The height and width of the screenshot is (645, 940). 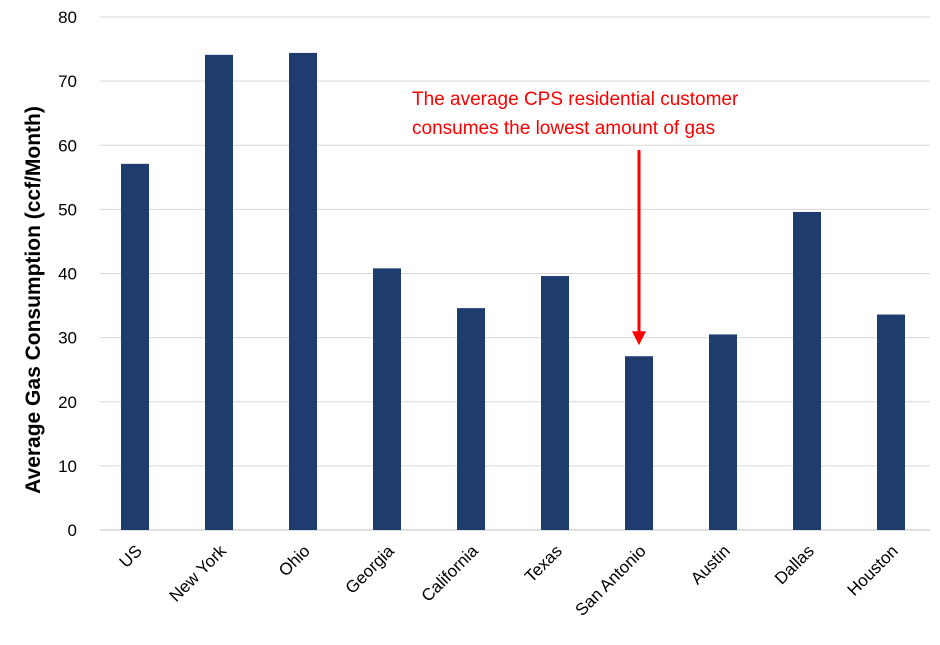 I want to click on x-tick-label: San Antonio, so click(x=611, y=580).